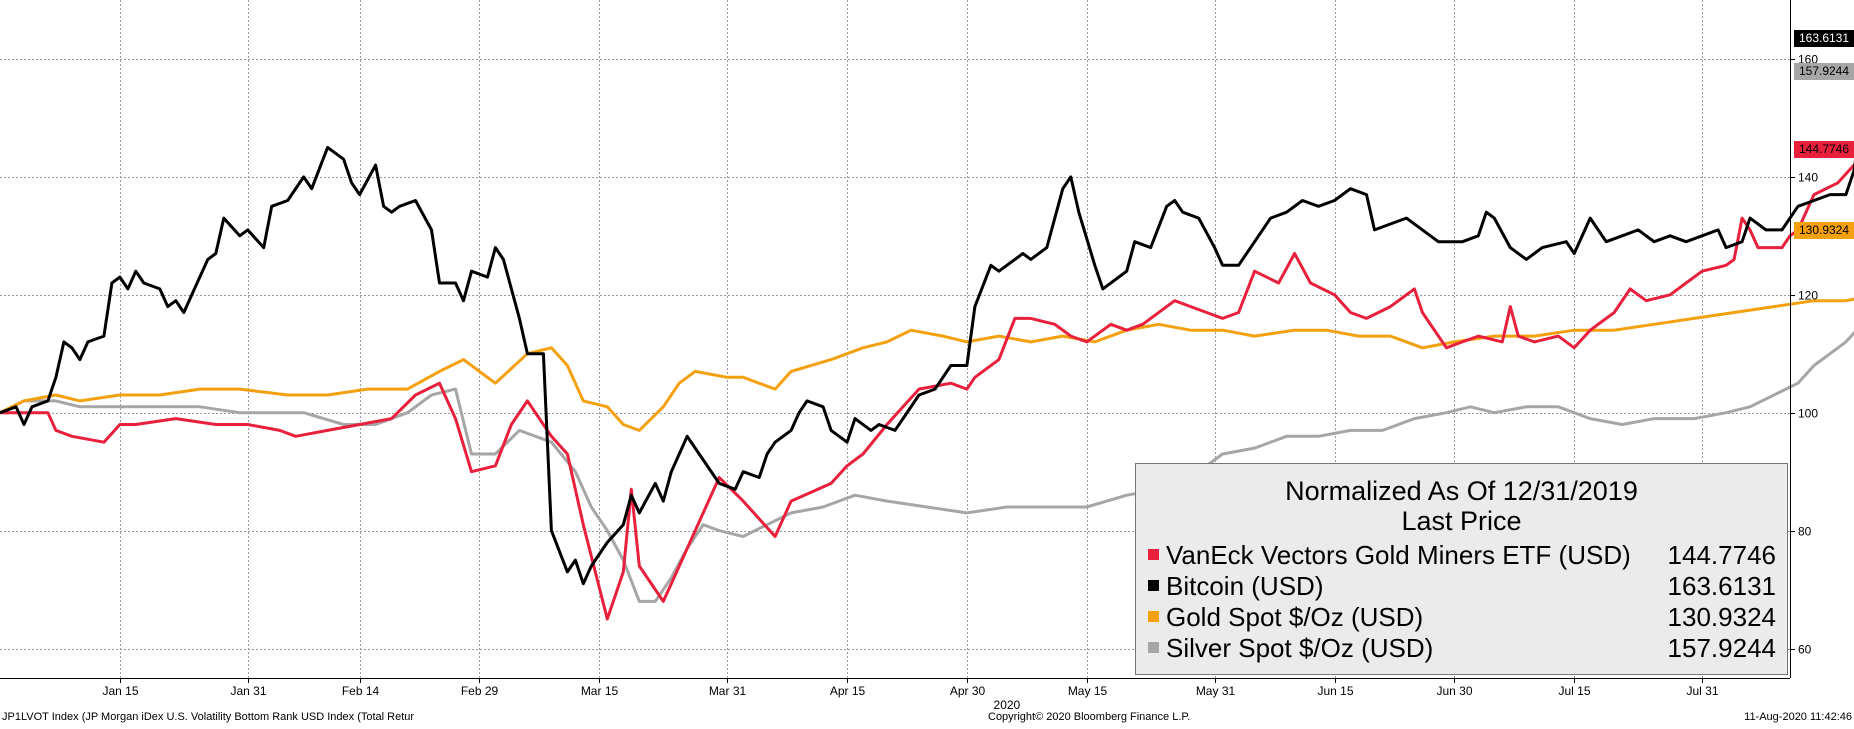 The width and height of the screenshot is (1854, 729). I want to click on last-value-tag: 157.9244, so click(1824, 72).